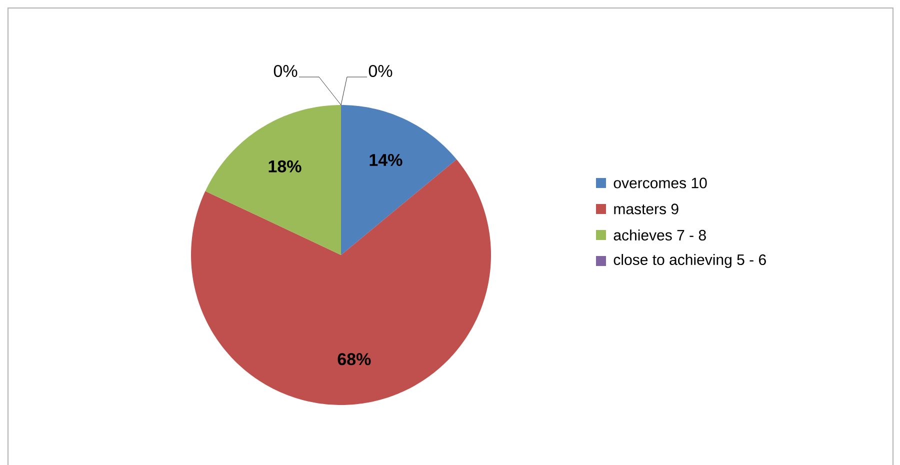 The width and height of the screenshot is (900, 465). What do you see at coordinates (646, 208) in the screenshot?
I see `legend-label: masters 9` at bounding box center [646, 208].